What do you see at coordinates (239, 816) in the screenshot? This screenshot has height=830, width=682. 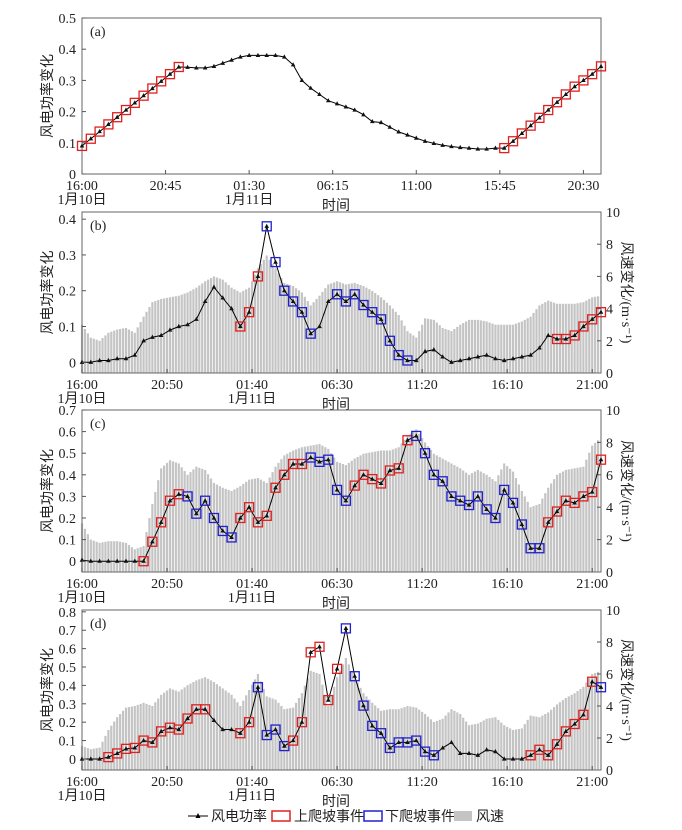 I see `legend-label: 风电功率` at bounding box center [239, 816].